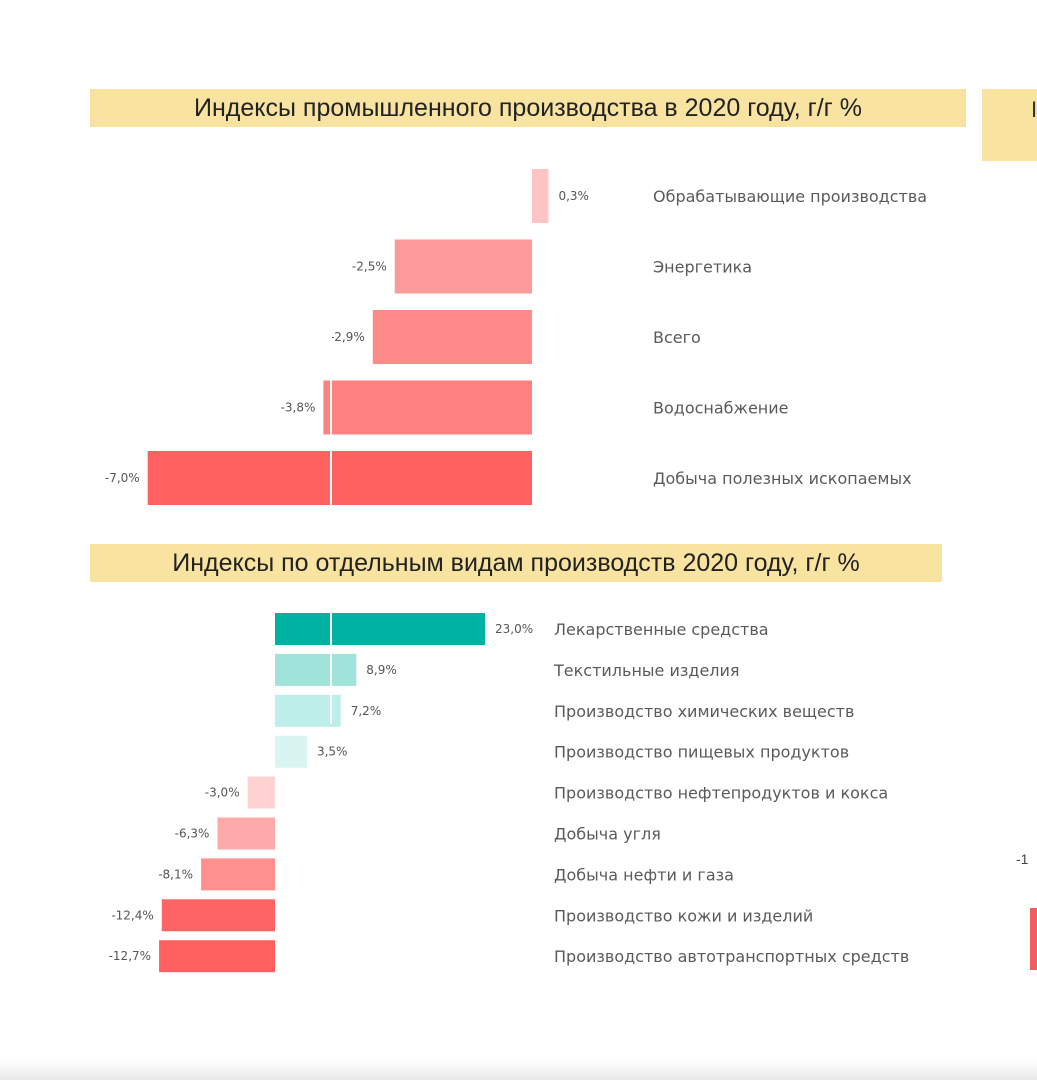  I want to click on category-label-3: Производство химических веществ, so click(704, 711).